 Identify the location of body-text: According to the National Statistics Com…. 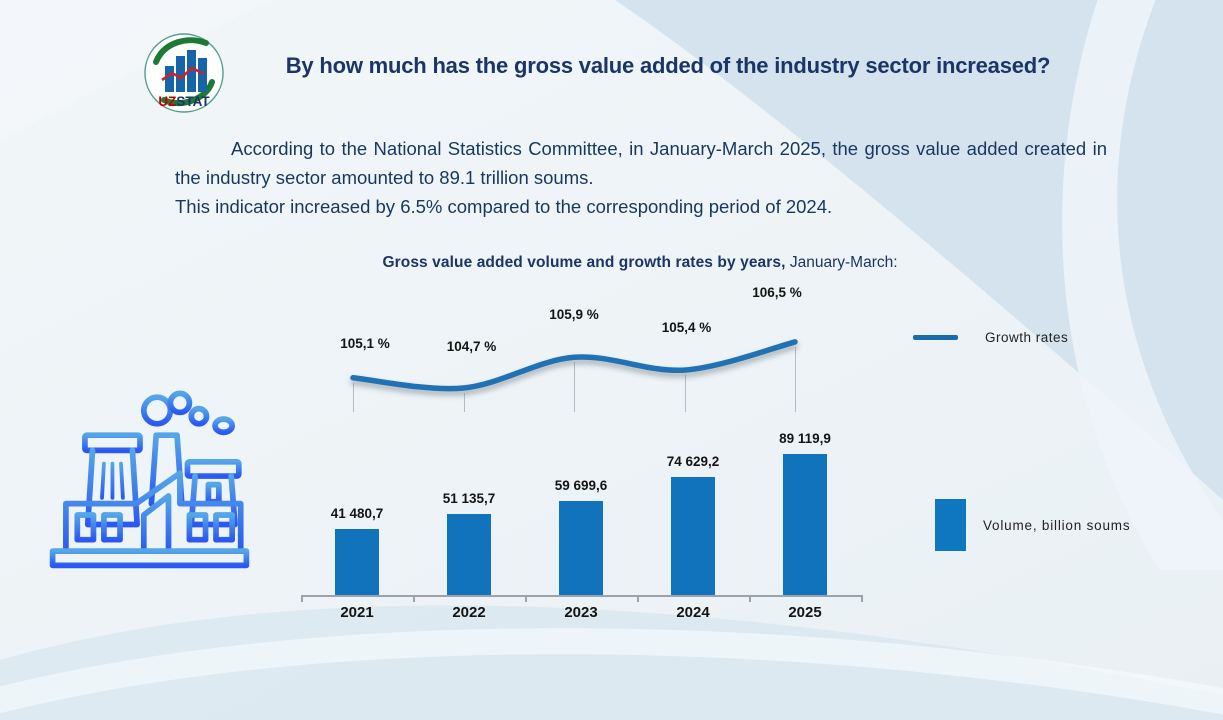
(641, 178).